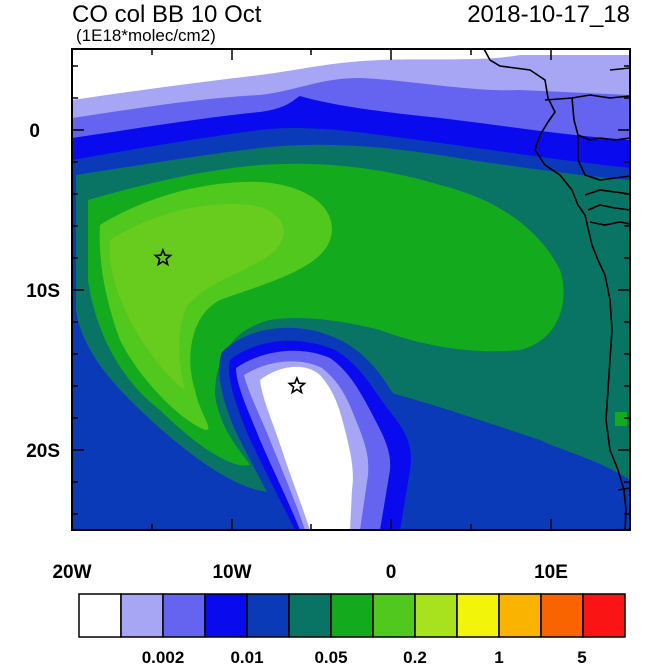 This screenshot has height=668, width=650. What do you see at coordinates (34, 131) in the screenshot?
I see `y-tick-label-0: 0` at bounding box center [34, 131].